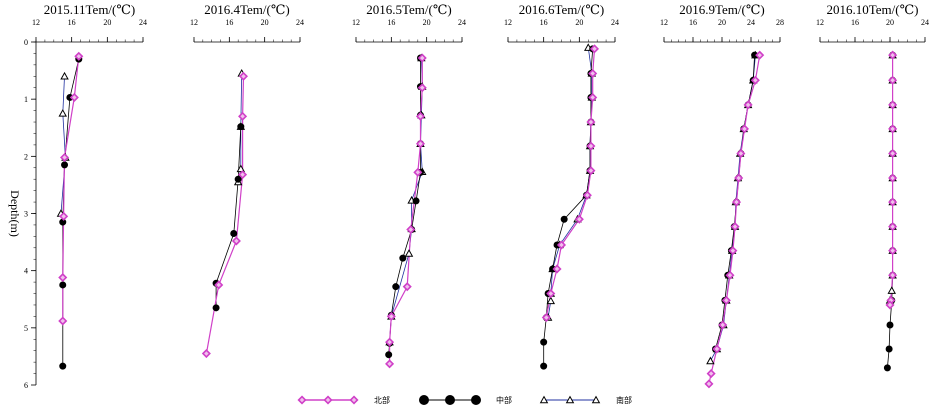  What do you see at coordinates (561, 9) in the screenshot?
I see `panel-title: 2016.6Tem/(℃)` at bounding box center [561, 9].